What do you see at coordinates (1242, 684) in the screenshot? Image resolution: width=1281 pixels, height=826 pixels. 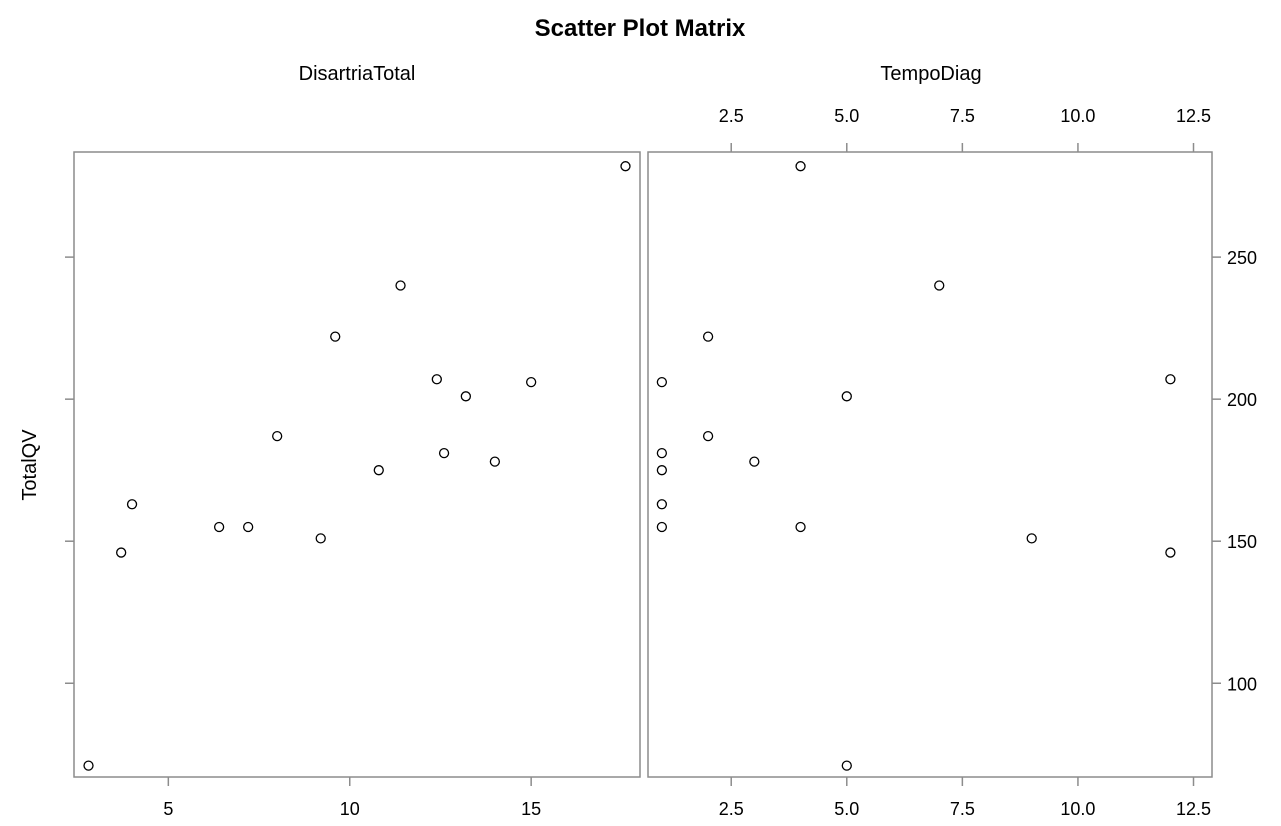 I see `panel-2-y-tick-label: 100` at bounding box center [1242, 684].